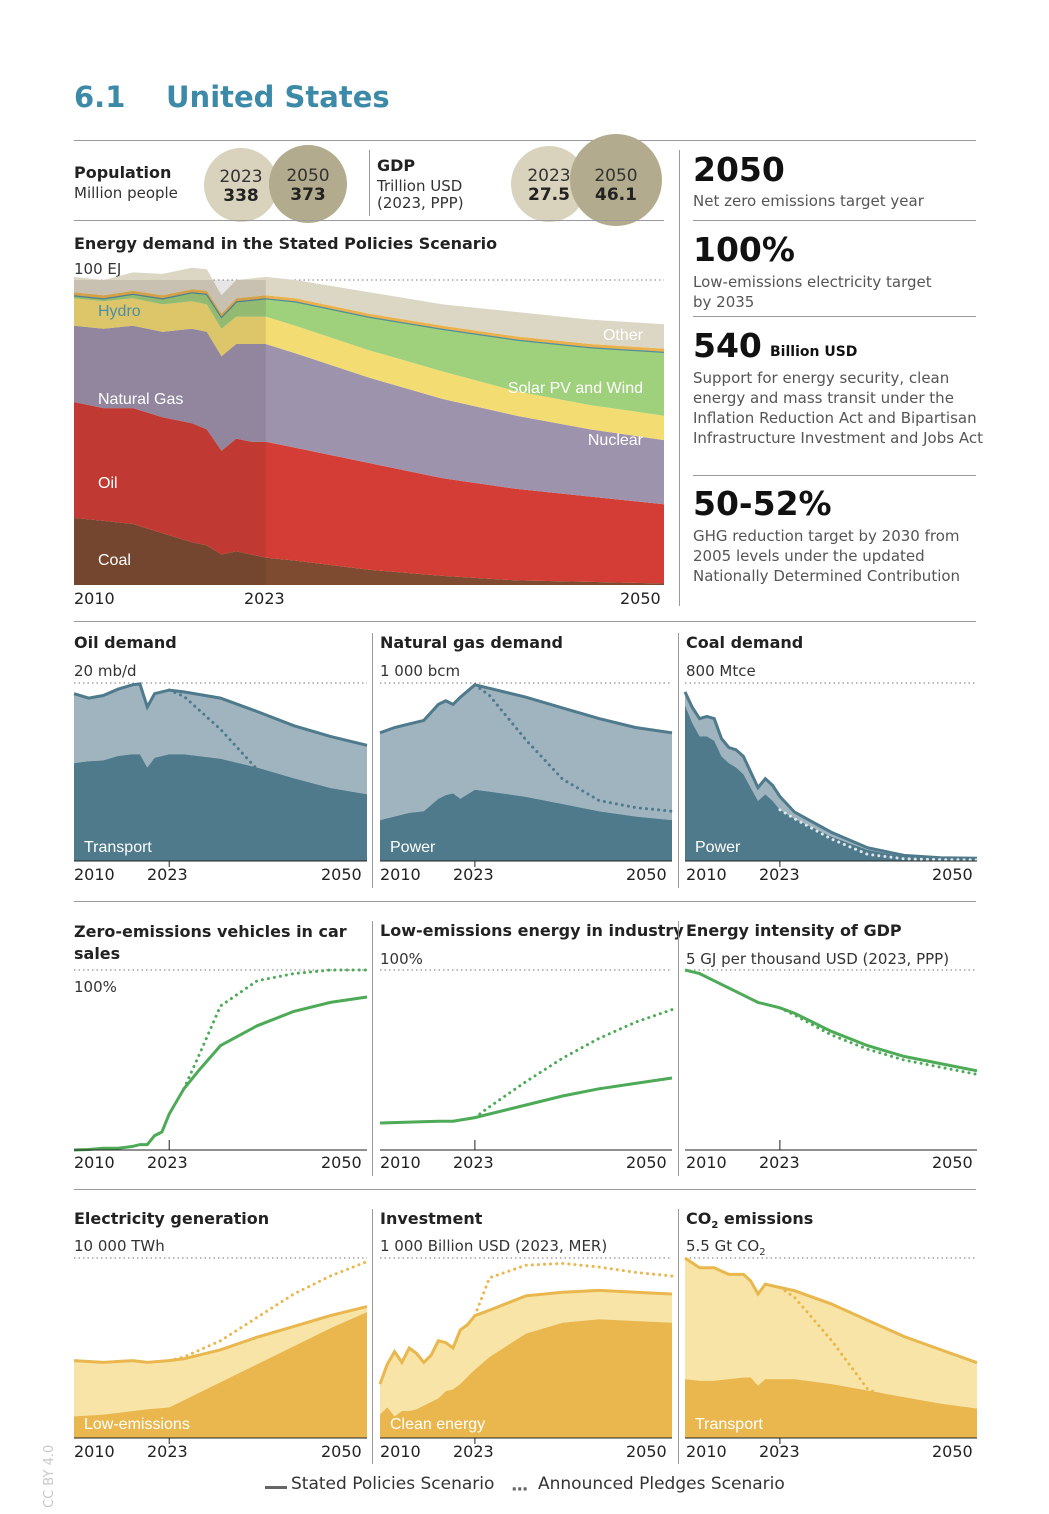  What do you see at coordinates (369, 220) in the screenshot?
I see `kpi-bottom-divider` at bounding box center [369, 220].